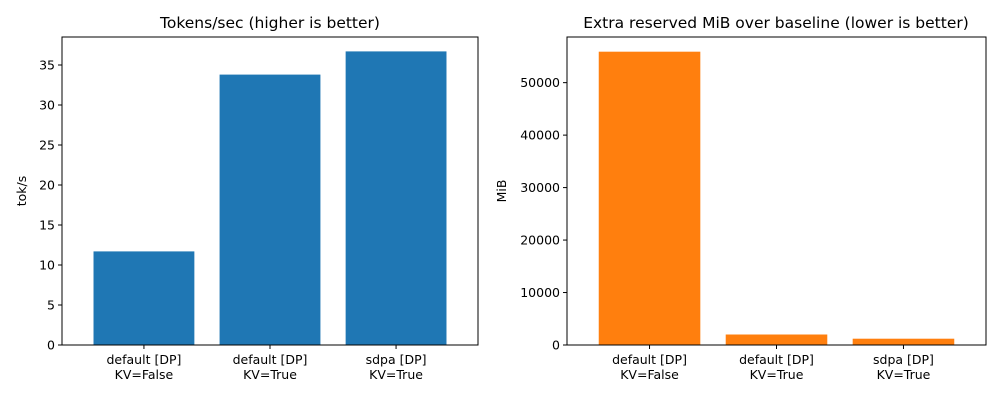  Describe the element at coordinates (47, 225) in the screenshot. I see `y-tick-label: 15` at that location.